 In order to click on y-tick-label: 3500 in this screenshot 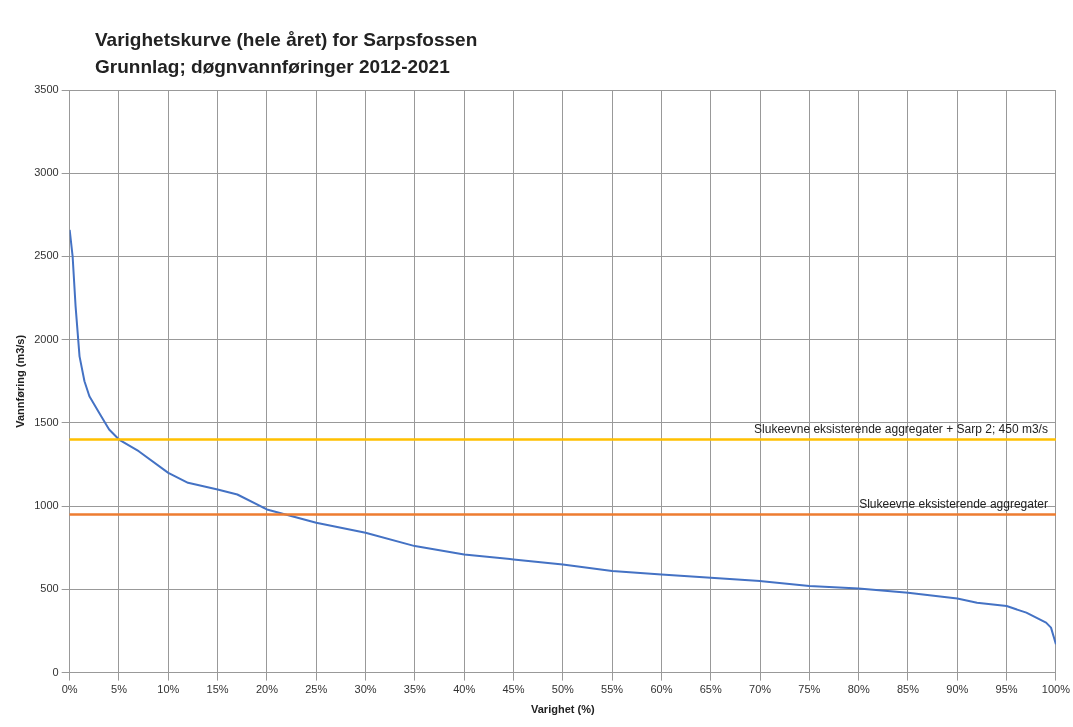, I will do `click(46, 89)`.